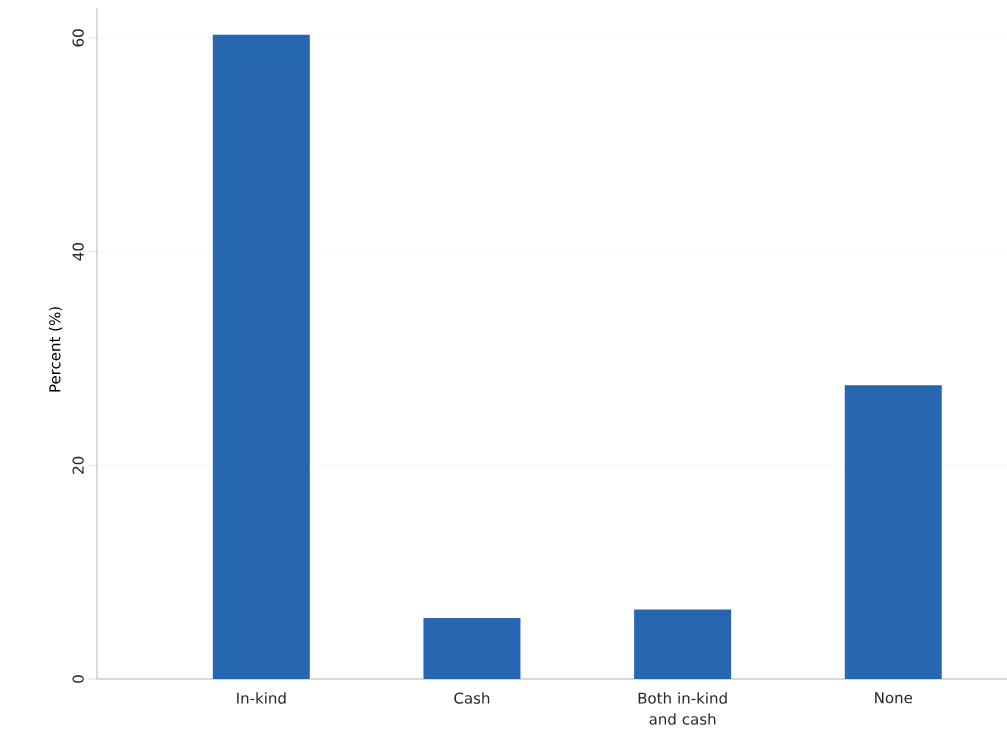 The image size is (1007, 747). I want to click on x-tick-label: Cash, so click(472, 698).